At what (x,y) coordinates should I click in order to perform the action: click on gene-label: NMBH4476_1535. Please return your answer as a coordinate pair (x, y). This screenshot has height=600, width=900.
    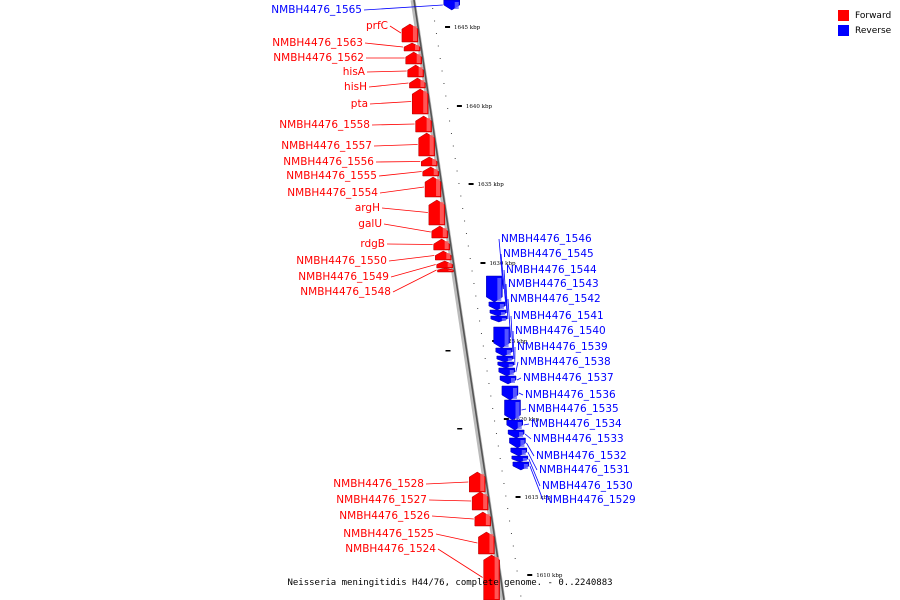
    Looking at the image, I should click on (573, 409).